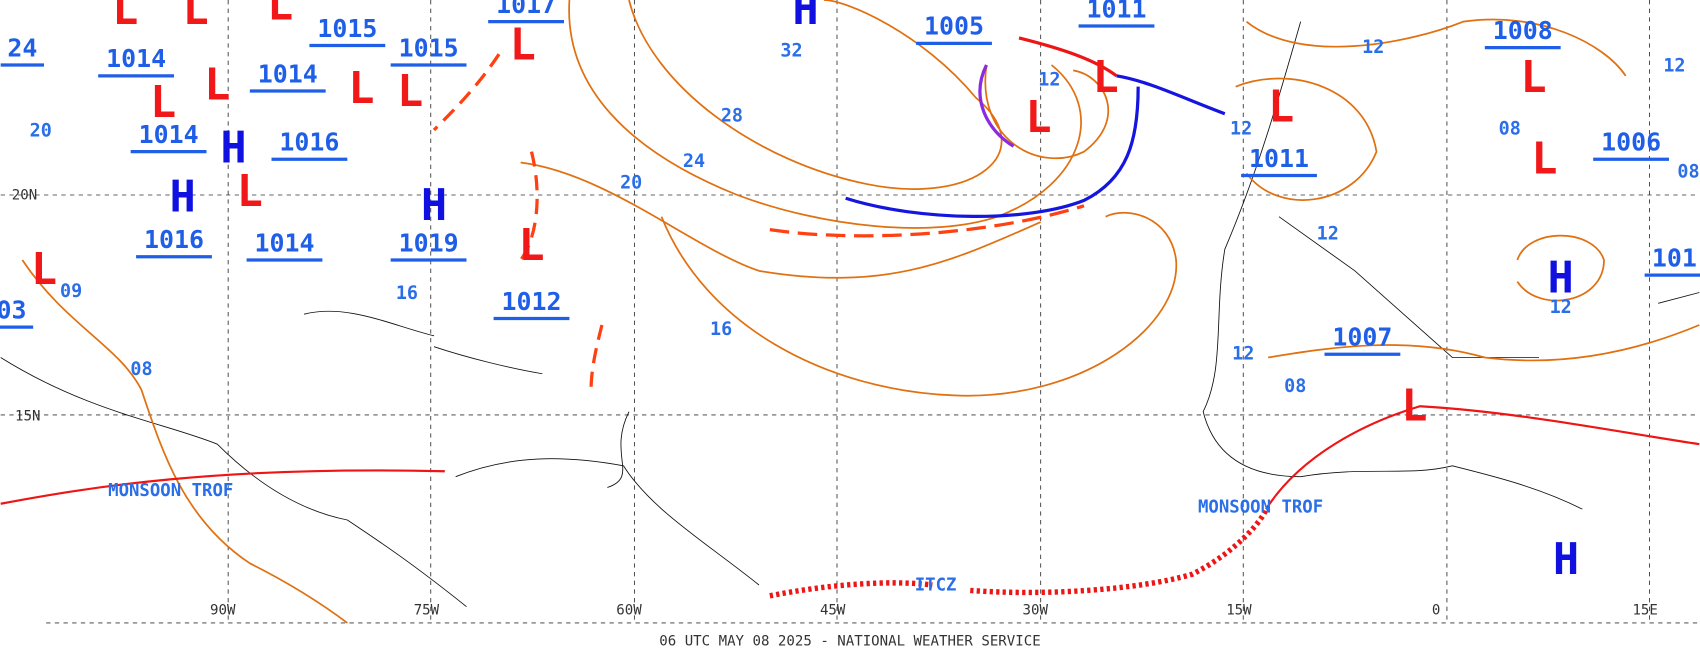  I want to click on pressure-label: 1007, so click(1362, 337).